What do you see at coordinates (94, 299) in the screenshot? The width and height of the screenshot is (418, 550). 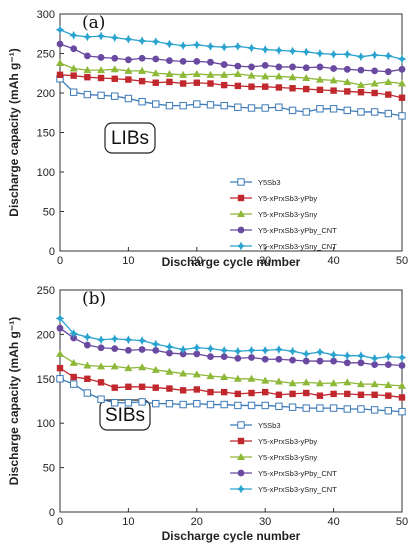 I see `panel-label: (b)` at bounding box center [94, 299].